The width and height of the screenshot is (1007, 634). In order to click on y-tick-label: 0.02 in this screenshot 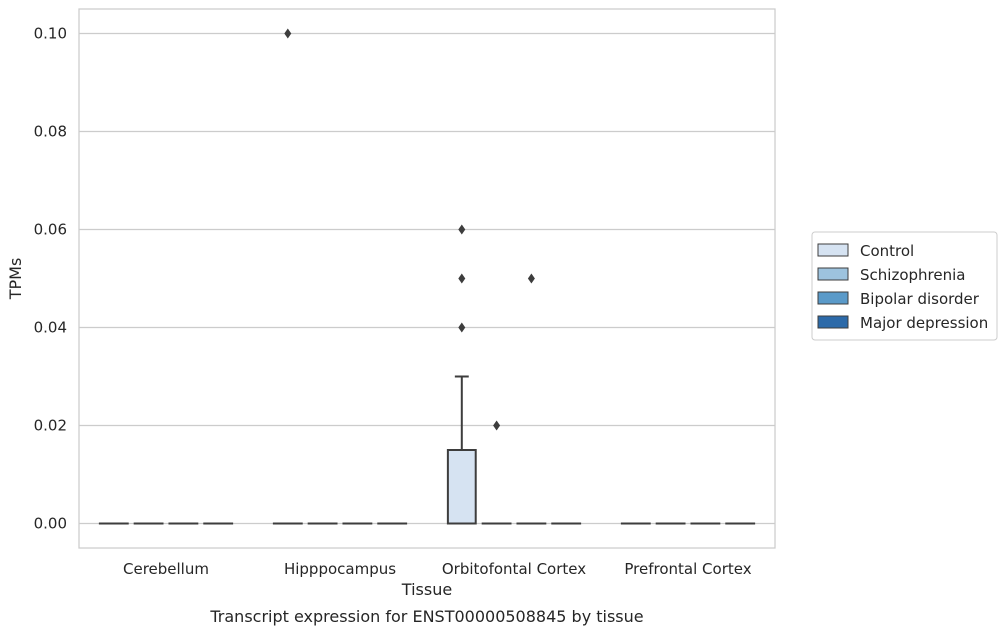, I will do `click(50, 426)`.